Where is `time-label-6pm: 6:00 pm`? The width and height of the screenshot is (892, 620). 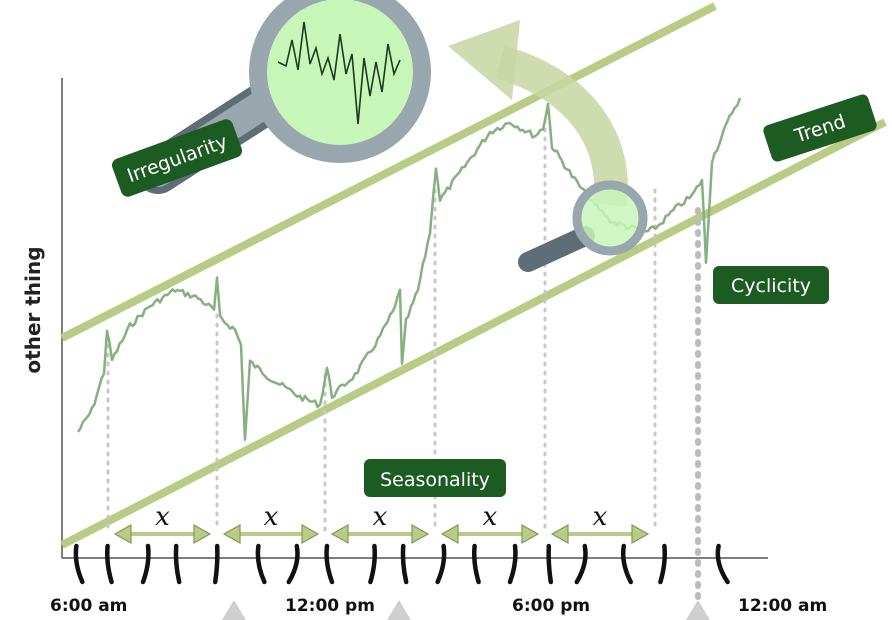
time-label-6pm: 6:00 pm is located at coordinates (551, 606).